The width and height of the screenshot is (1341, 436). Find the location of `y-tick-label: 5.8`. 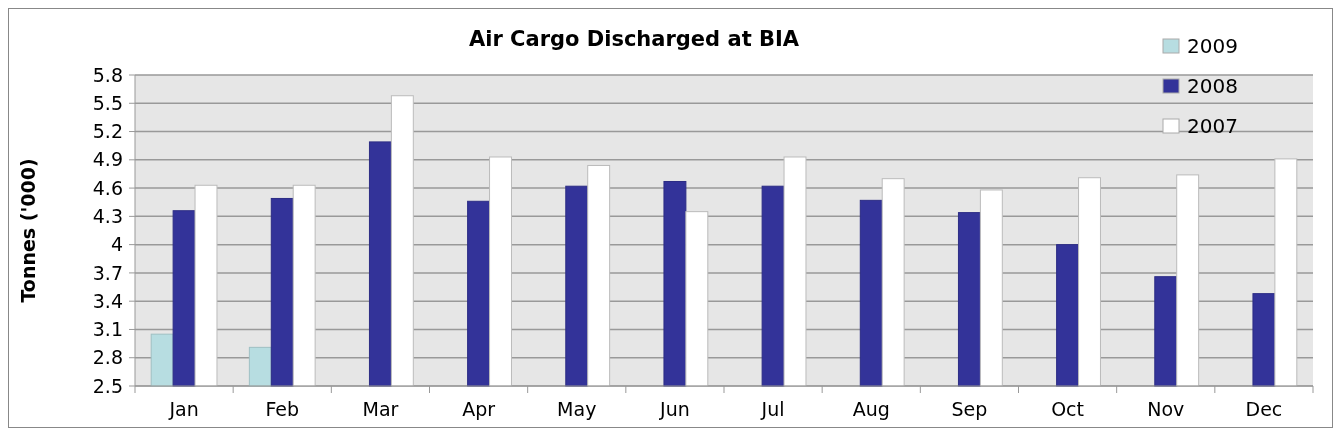

y-tick-label: 5.8 is located at coordinates (107, 74).